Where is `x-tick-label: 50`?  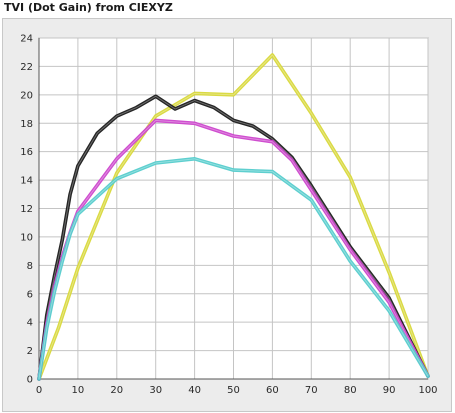
x-tick-label: 50 is located at coordinates (233, 390).